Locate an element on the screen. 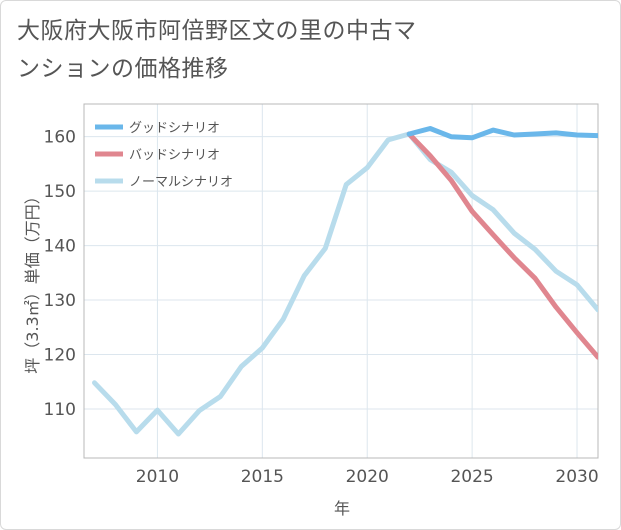  y-tick-label-120: 120 is located at coordinates (60, 356).